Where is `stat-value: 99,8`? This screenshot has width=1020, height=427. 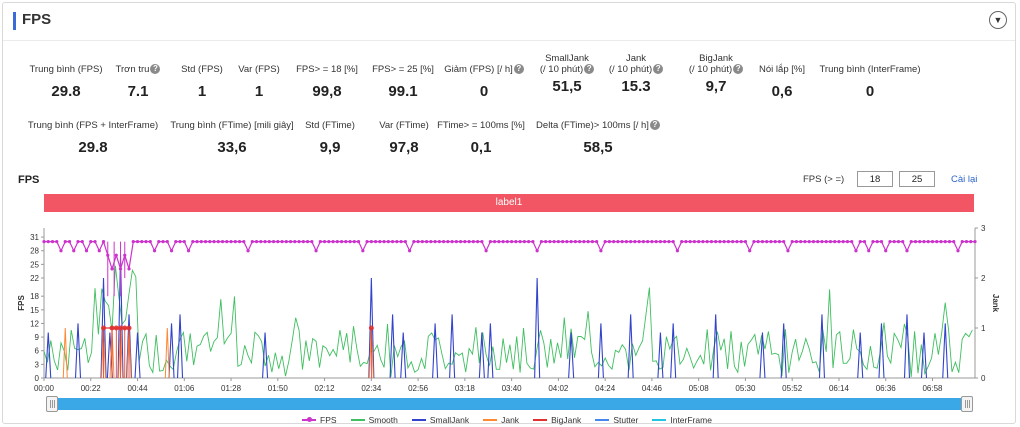 stat-value: 99,8 is located at coordinates (327, 91).